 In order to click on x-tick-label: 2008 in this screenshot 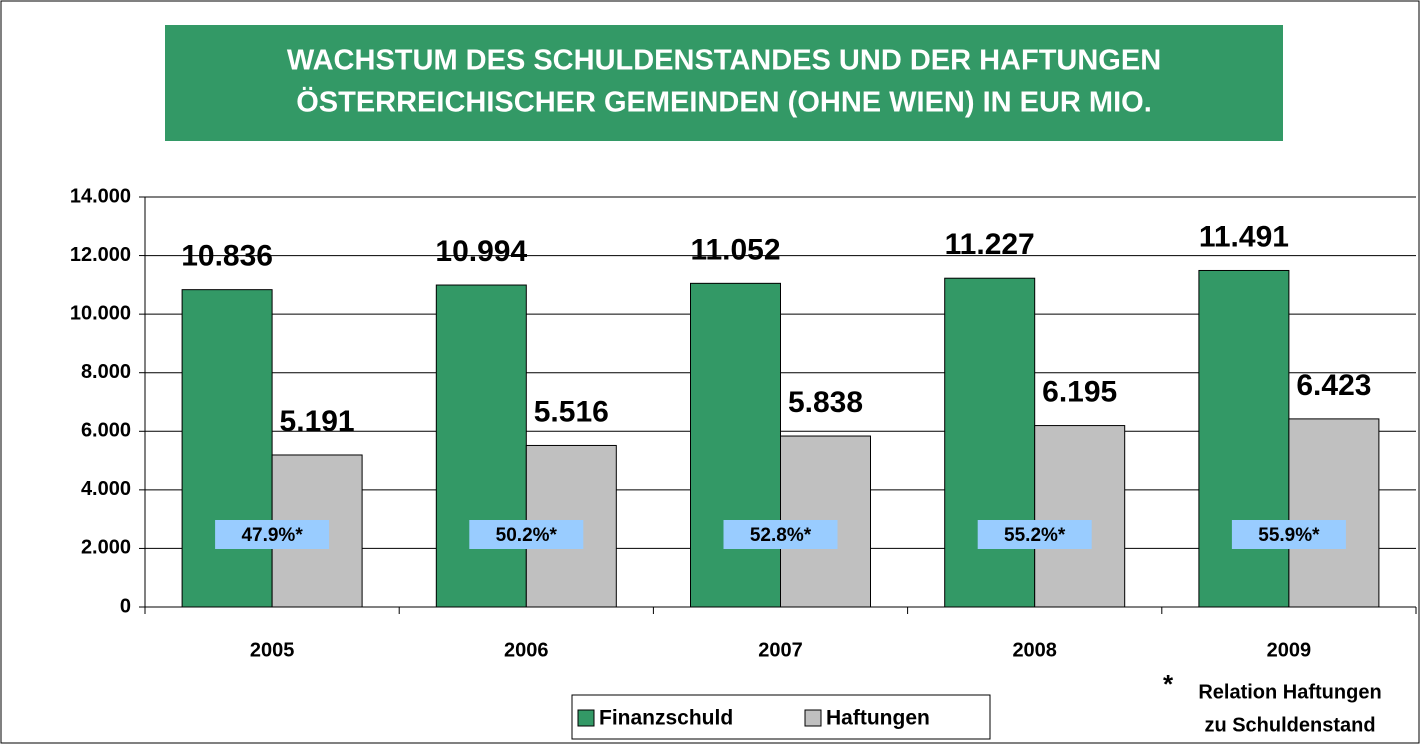, I will do `click(1034, 650)`.